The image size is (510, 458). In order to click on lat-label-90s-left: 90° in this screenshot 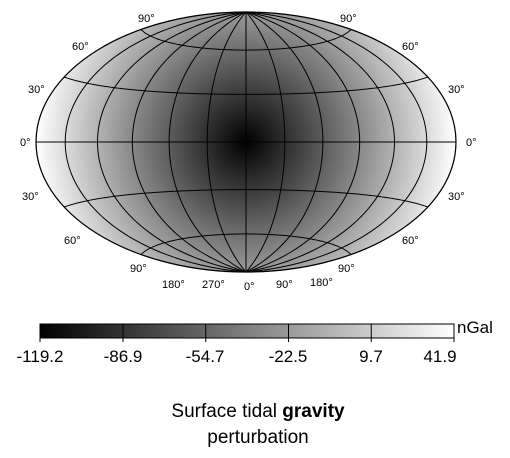, I will do `click(138, 269)`.